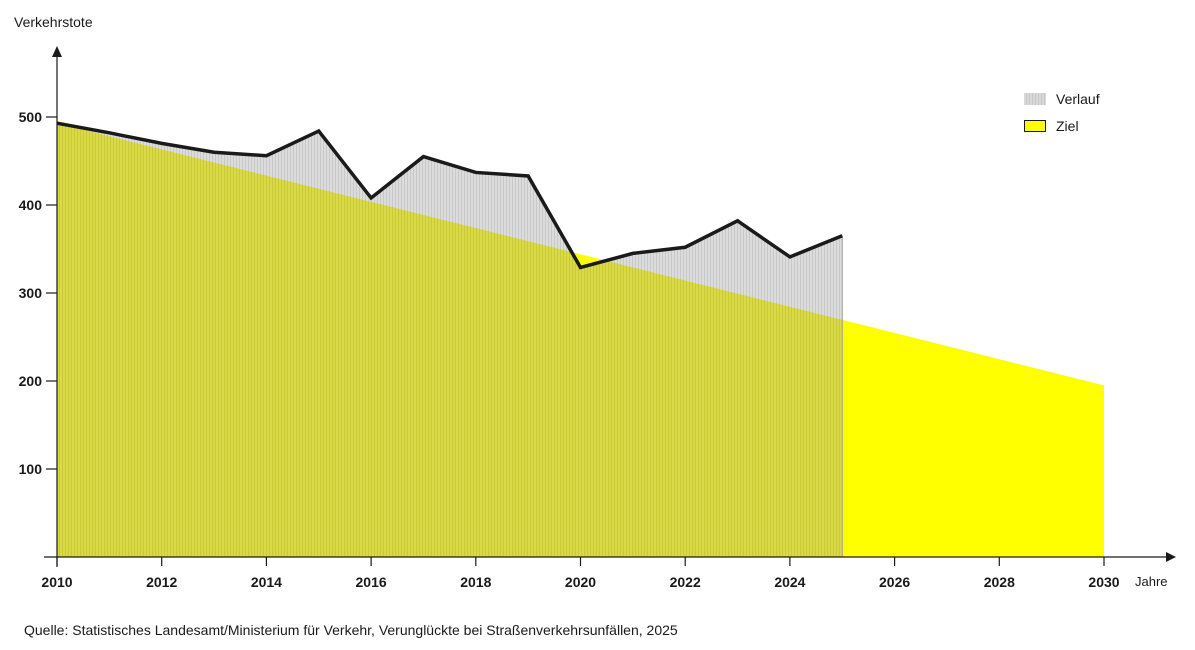 This screenshot has width=1195, height=650. Describe the element at coordinates (894, 582) in the screenshot. I see `x-tick-label: 2026` at that location.